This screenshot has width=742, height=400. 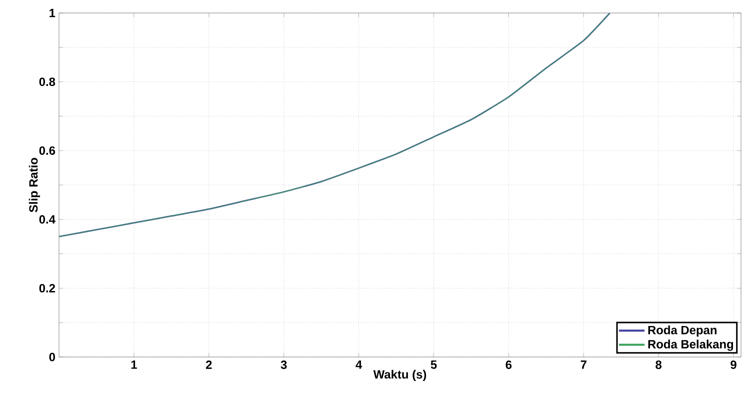 What do you see at coordinates (583, 364) in the screenshot?
I see `x-tick-label: 7` at bounding box center [583, 364].